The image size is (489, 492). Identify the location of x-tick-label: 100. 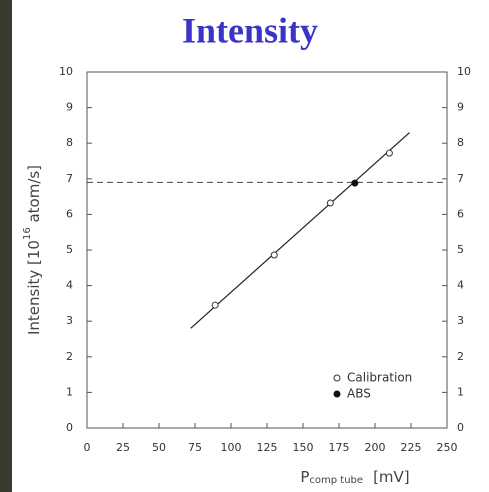
(231, 447).